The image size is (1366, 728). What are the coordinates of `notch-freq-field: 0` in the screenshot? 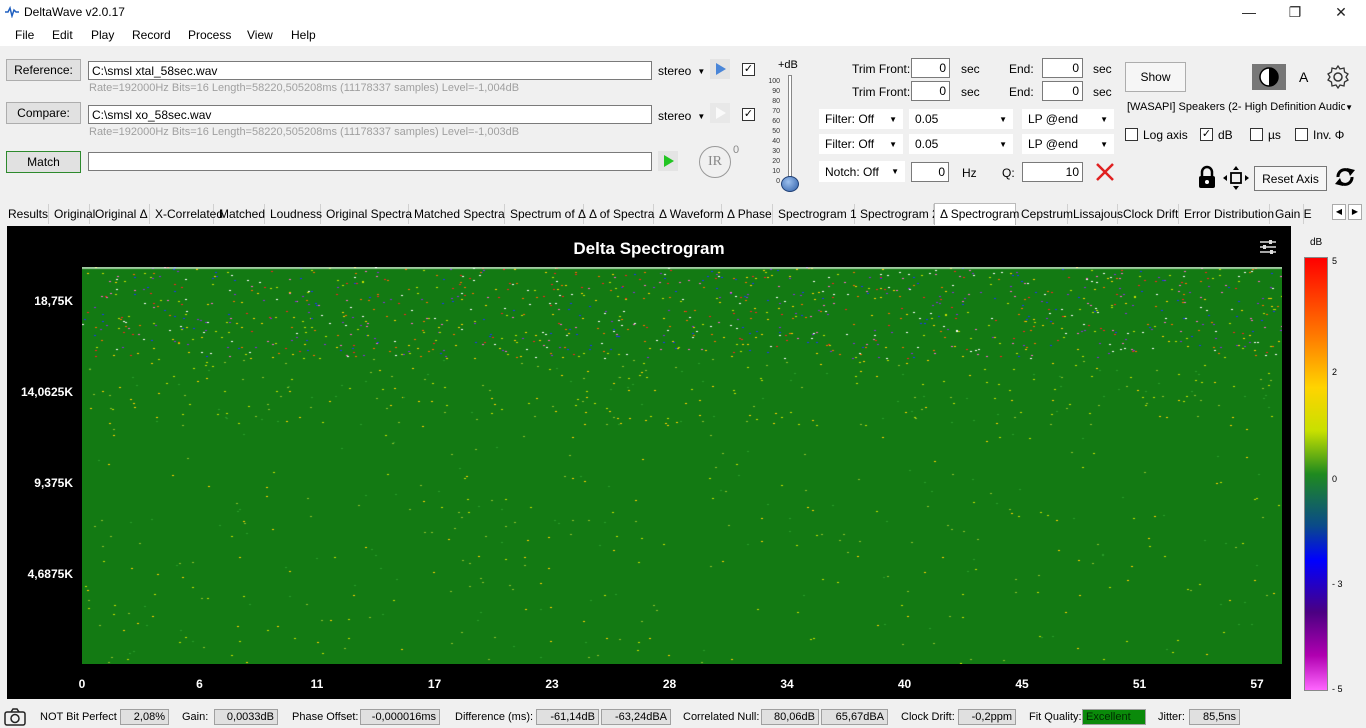 It's located at (930, 172).